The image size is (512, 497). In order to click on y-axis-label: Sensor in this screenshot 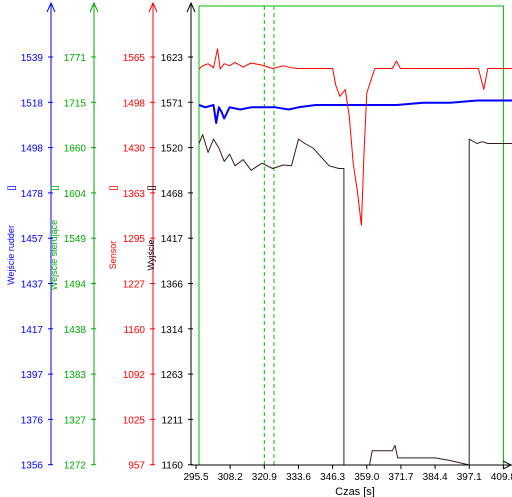, I will do `click(113, 255)`.